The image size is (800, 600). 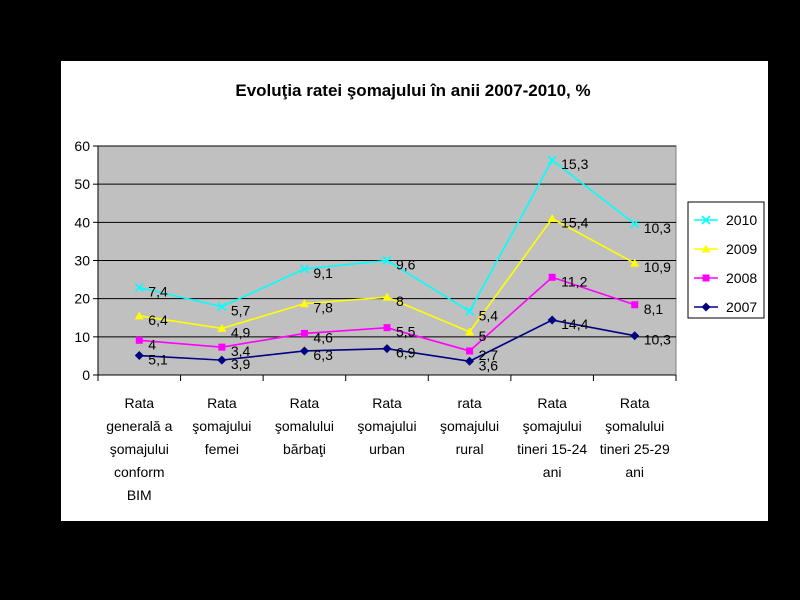 What do you see at coordinates (741, 220) in the screenshot?
I see `legend-label: 2010` at bounding box center [741, 220].